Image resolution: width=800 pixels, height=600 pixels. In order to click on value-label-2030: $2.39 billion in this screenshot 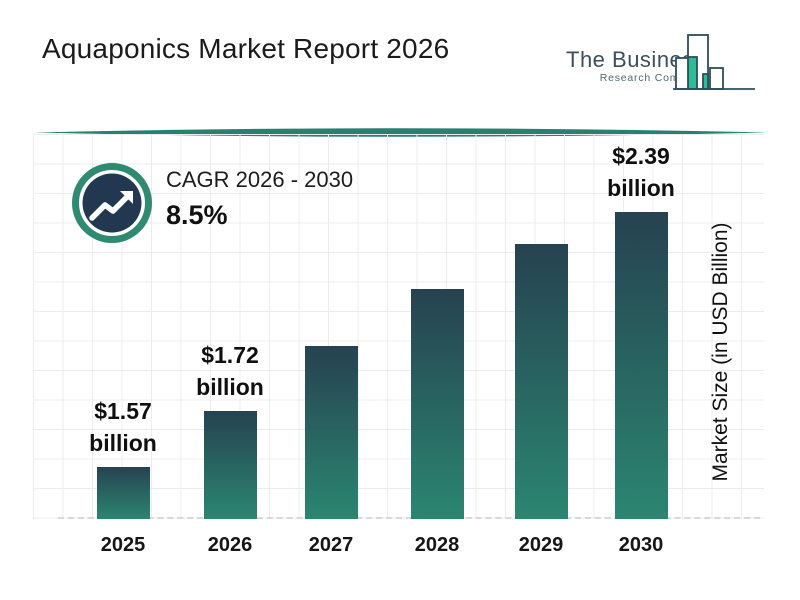, I will do `click(641, 172)`.